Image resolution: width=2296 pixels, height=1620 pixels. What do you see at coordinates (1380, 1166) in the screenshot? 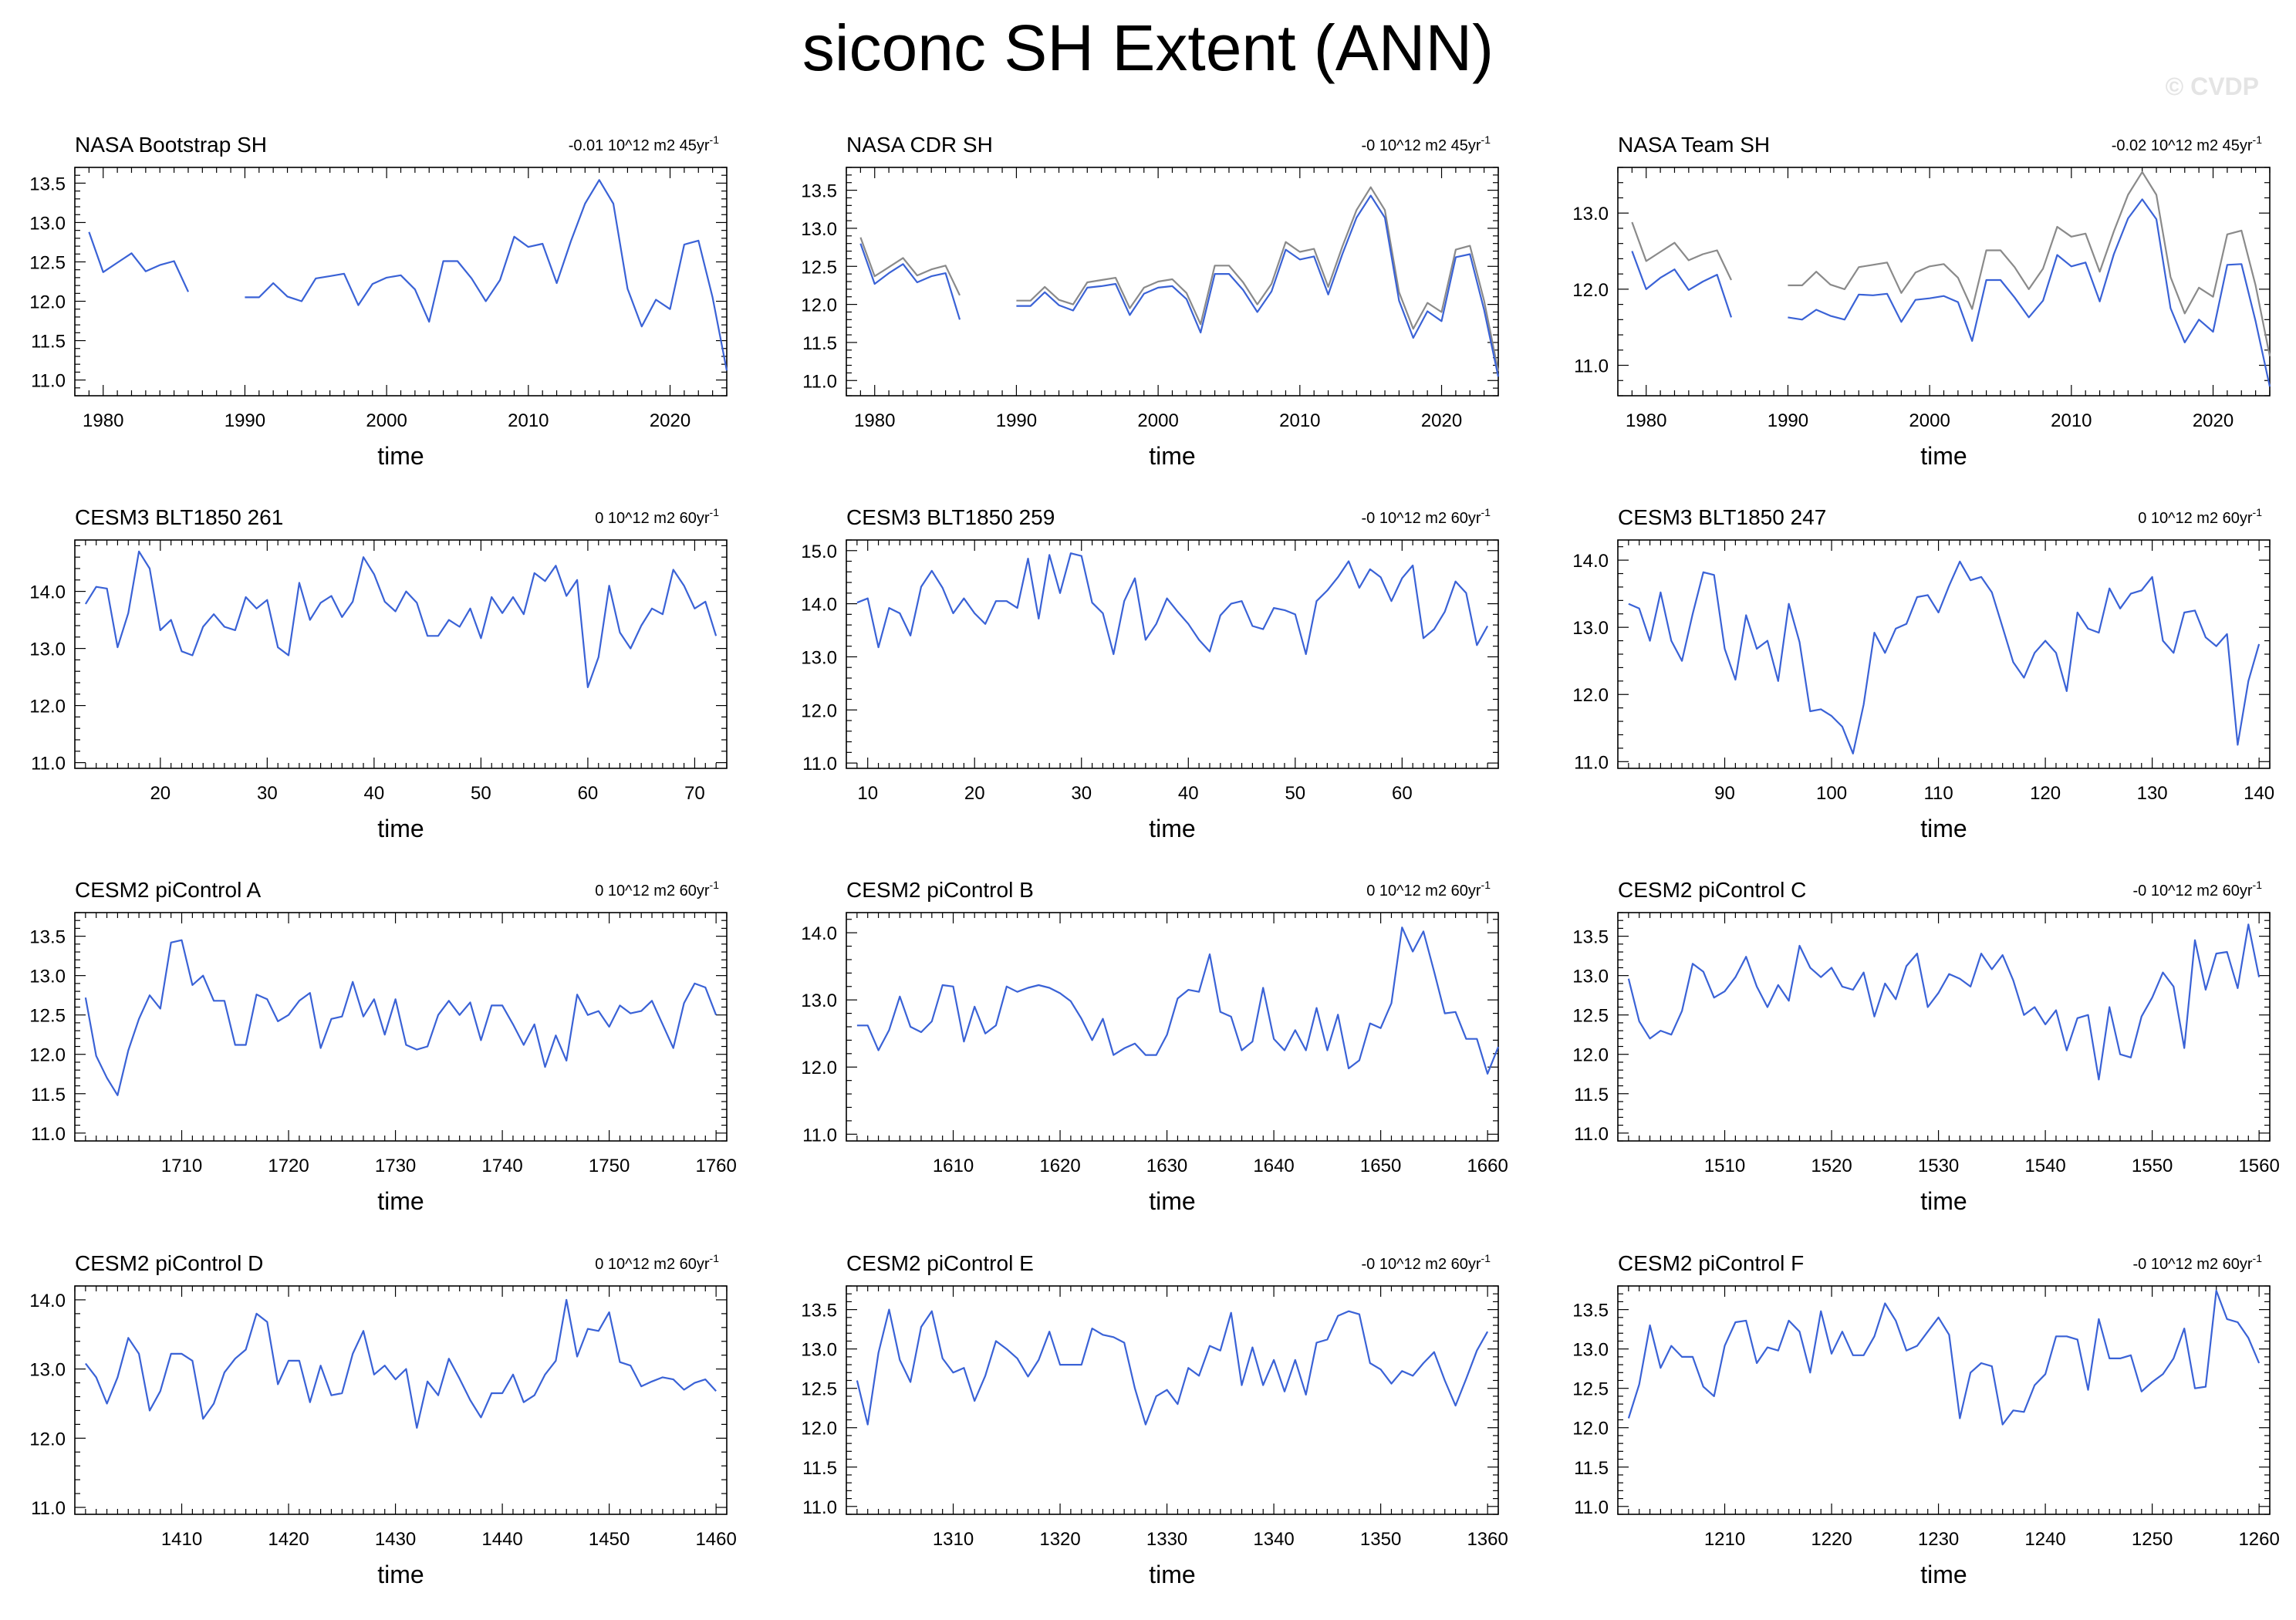
I see `x-tick-label: 1650` at bounding box center [1380, 1166].